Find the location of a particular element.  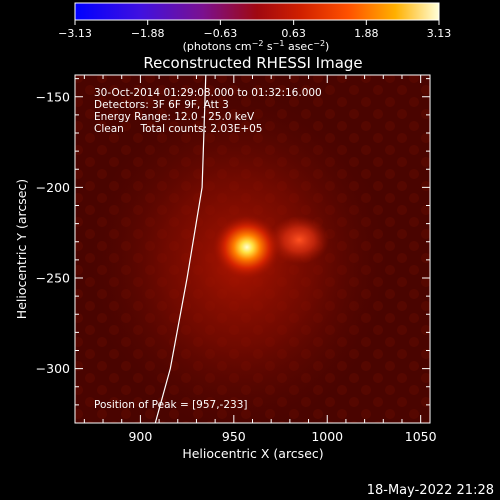

y-tick-label: −200 is located at coordinates (53, 187).